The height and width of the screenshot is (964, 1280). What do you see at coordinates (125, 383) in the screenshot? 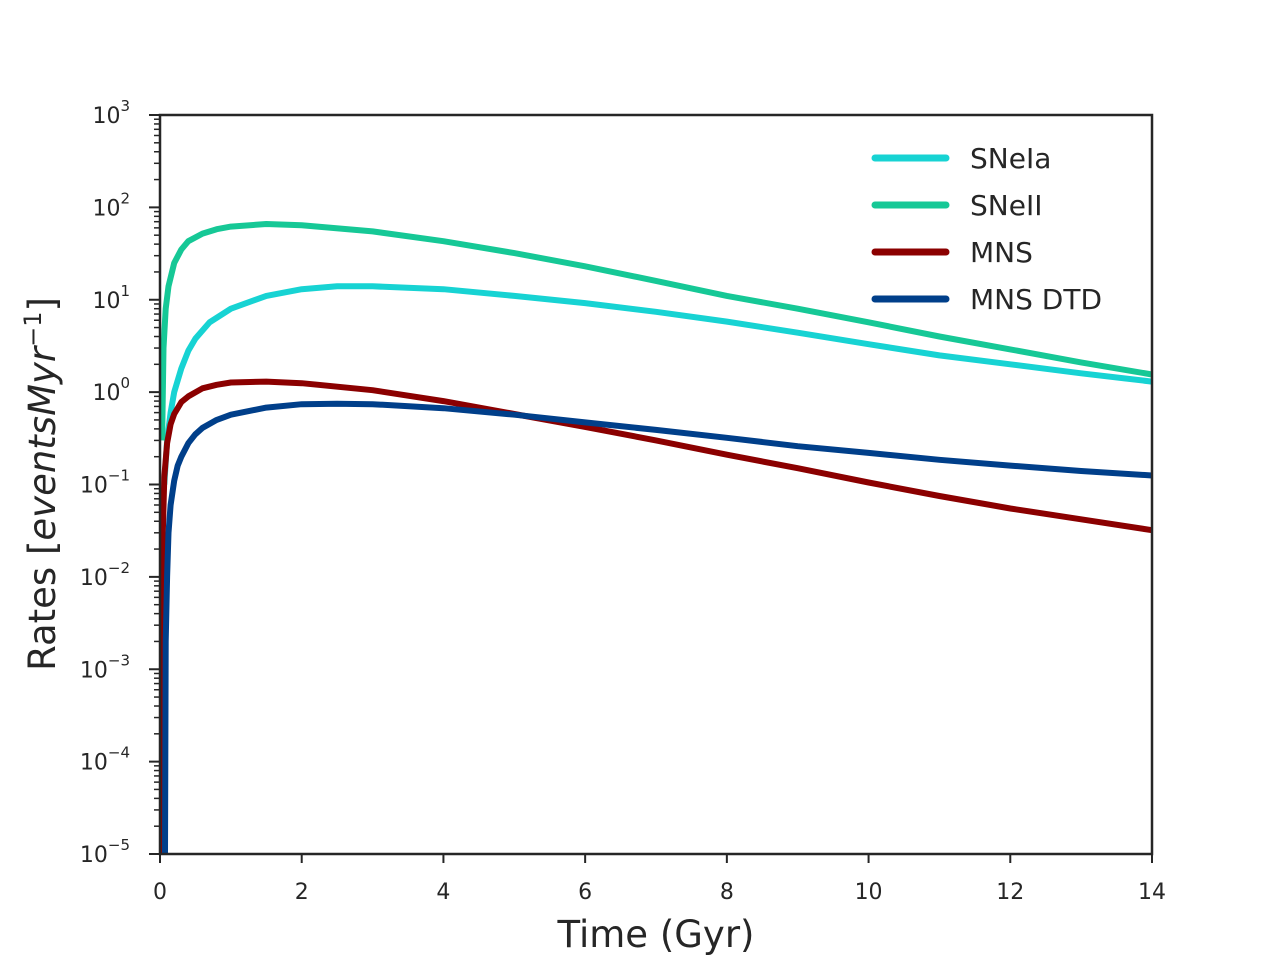
I see `y-tick-exponent: 0` at bounding box center [125, 383].